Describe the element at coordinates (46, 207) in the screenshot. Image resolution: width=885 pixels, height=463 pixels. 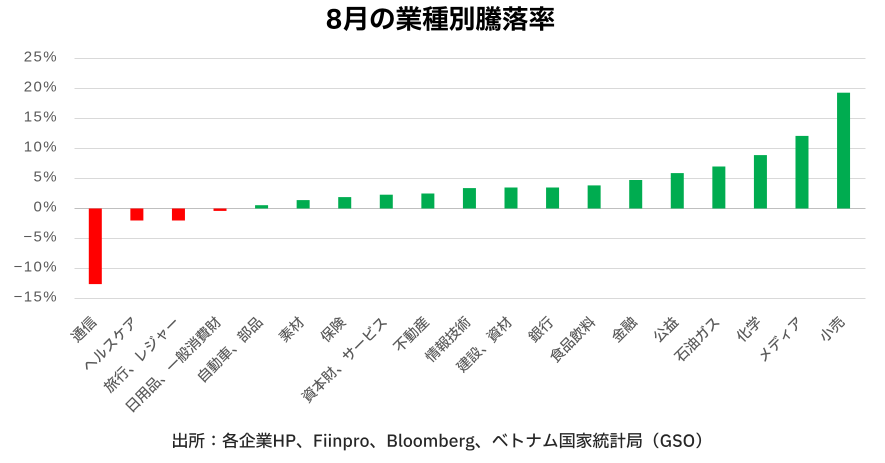
I see `svg-text: 0%` at that location.